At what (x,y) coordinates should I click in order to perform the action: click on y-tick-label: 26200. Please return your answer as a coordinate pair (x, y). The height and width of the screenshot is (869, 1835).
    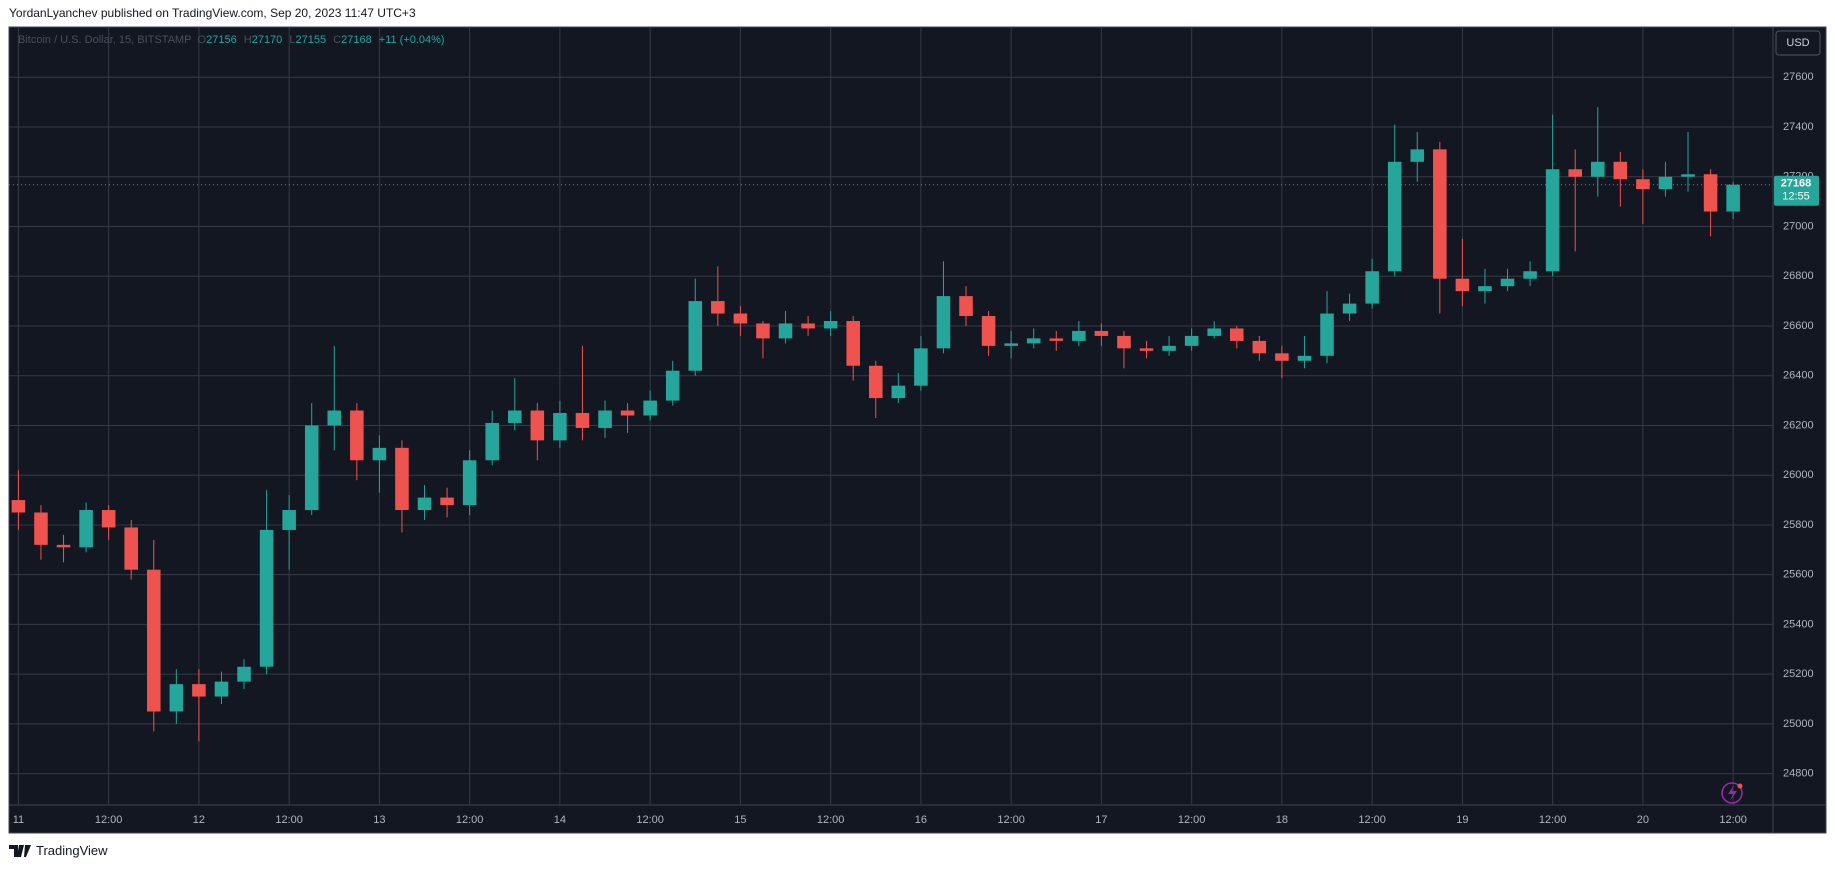
    Looking at the image, I should click on (1798, 425).